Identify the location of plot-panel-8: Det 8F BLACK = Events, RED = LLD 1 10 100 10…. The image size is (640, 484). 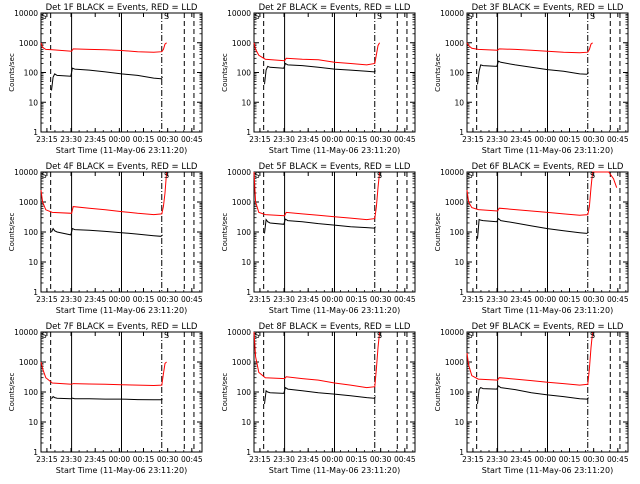
(318, 398).